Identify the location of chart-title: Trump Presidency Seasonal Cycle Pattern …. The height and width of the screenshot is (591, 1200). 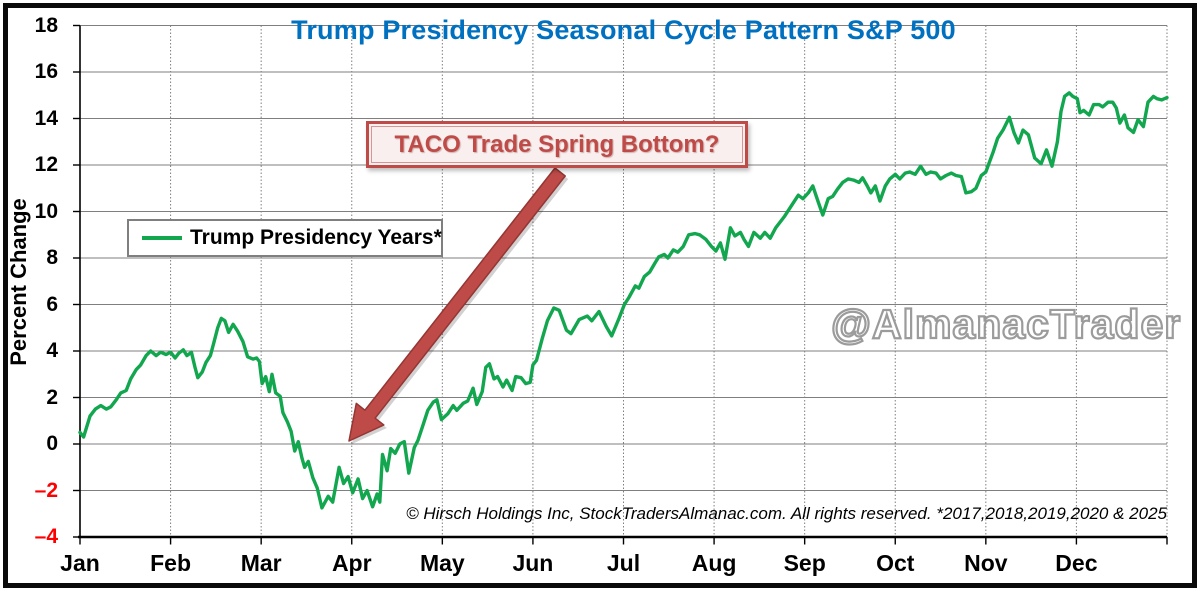
(623, 30).